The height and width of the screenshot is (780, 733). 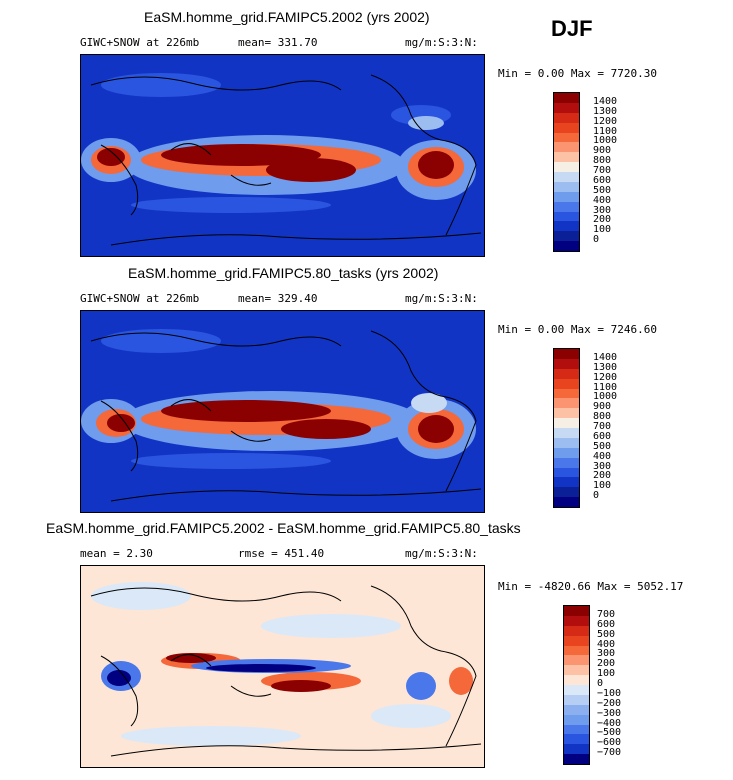 I want to click on mean-label: mean= 329.40, so click(x=278, y=298).